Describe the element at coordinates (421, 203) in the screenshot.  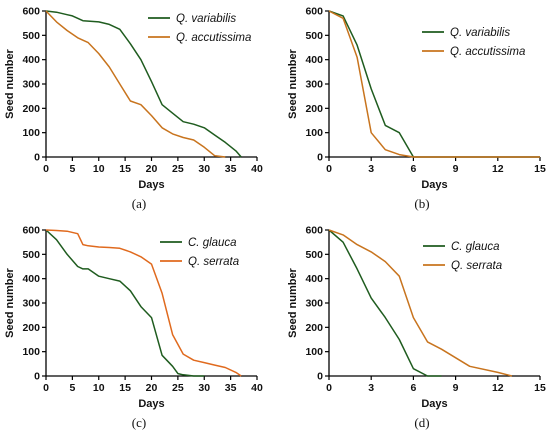
I see `panel-label: (b)` at that location.